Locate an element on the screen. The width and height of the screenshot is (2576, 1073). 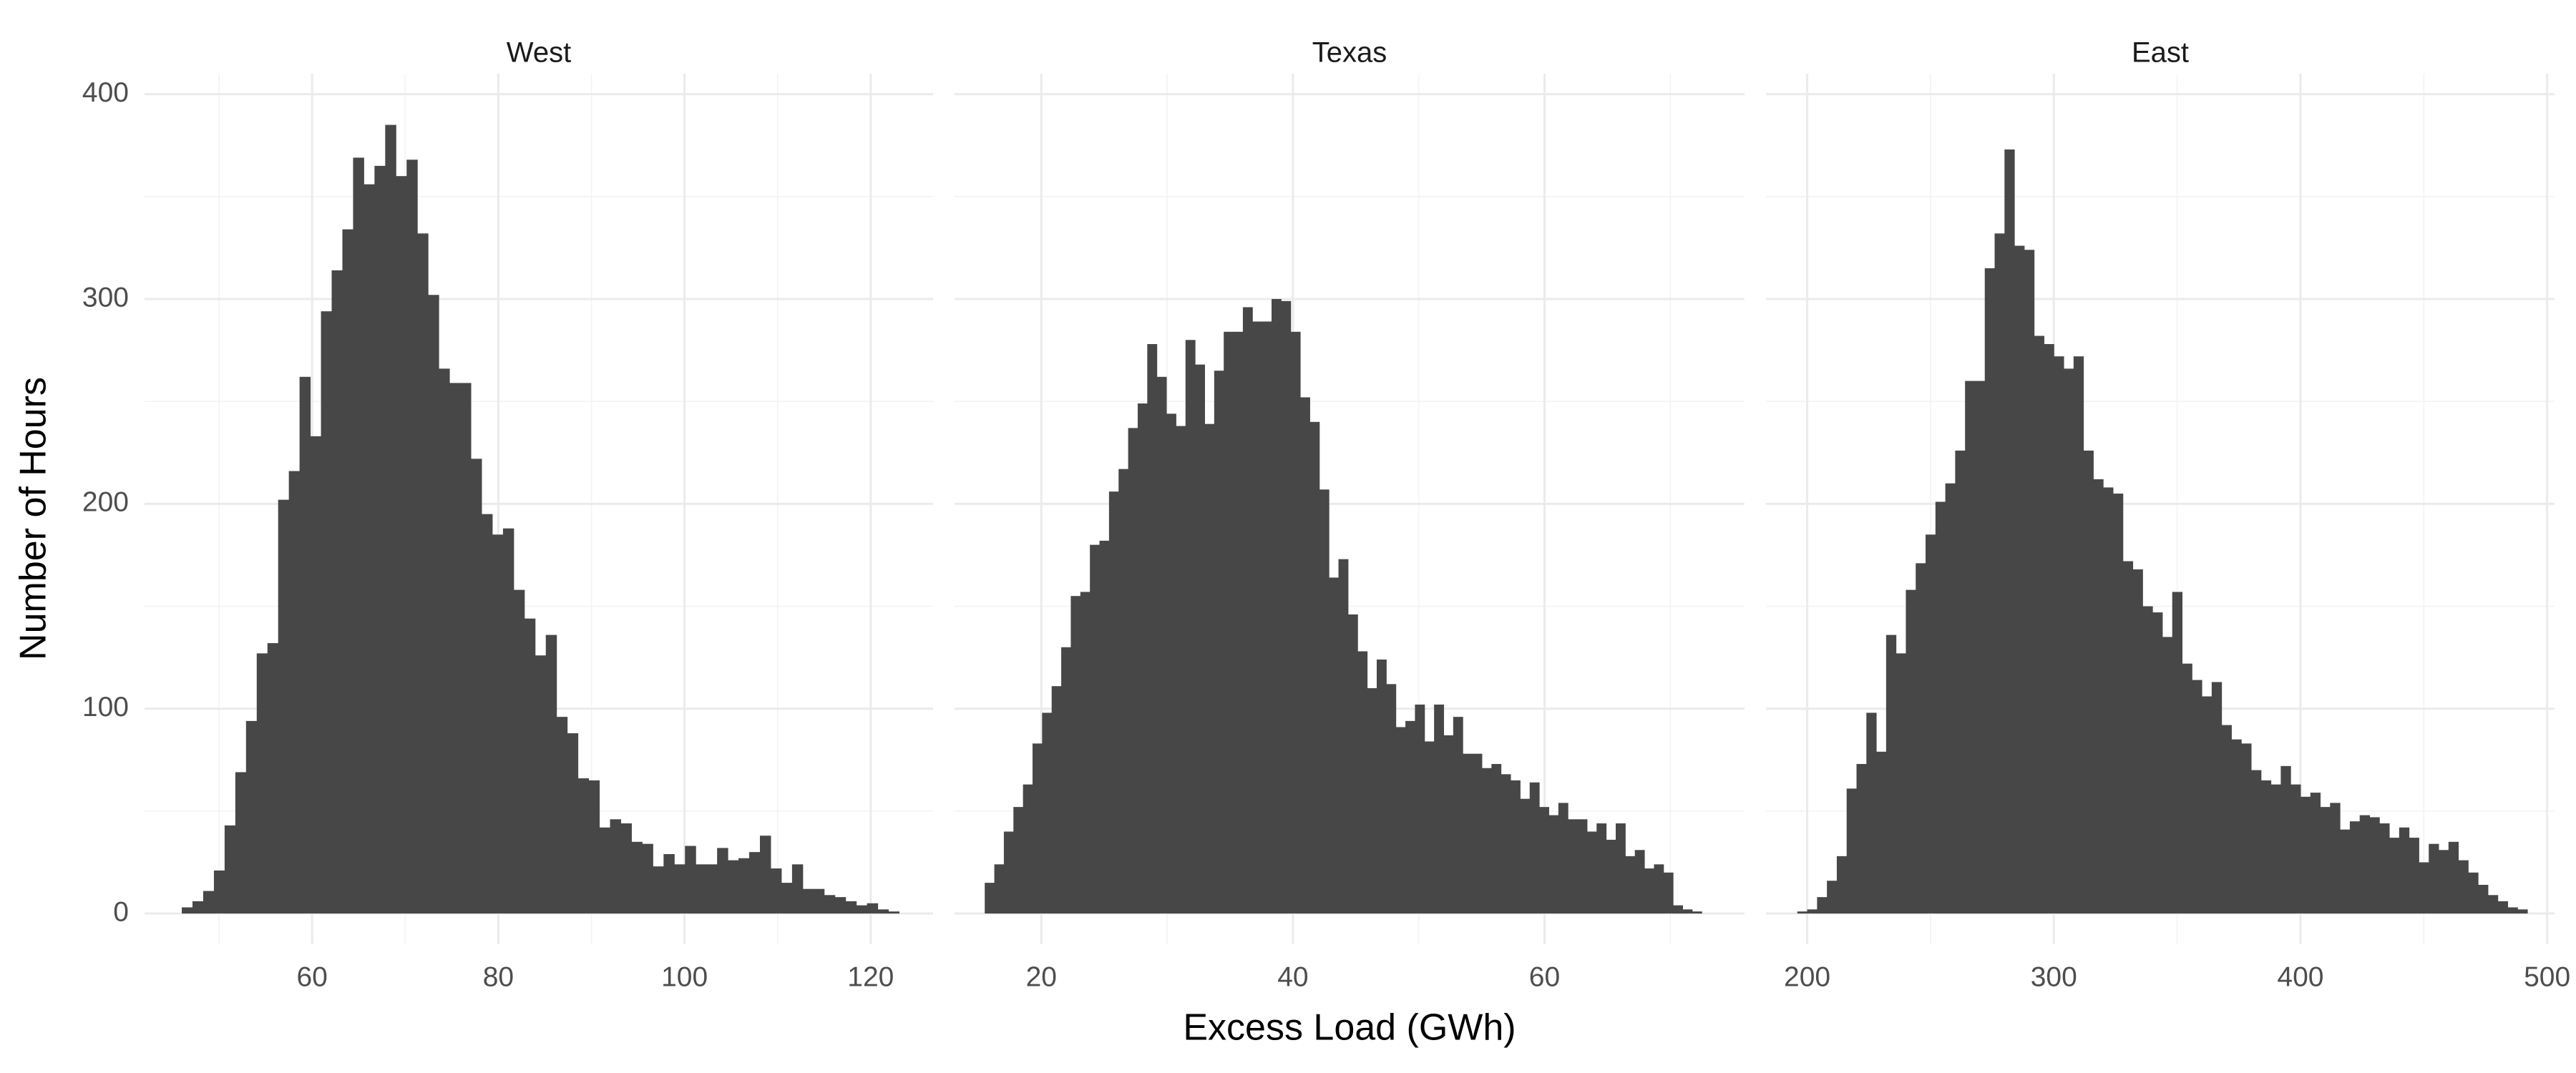
y-tick-label: 300 is located at coordinates (105, 297).